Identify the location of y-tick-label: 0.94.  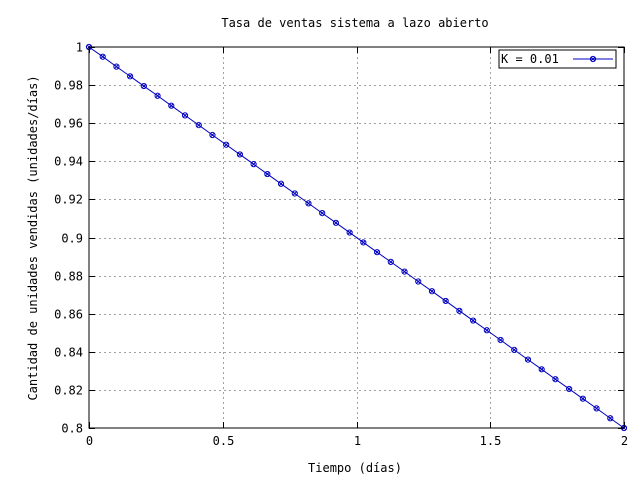
(68, 162).